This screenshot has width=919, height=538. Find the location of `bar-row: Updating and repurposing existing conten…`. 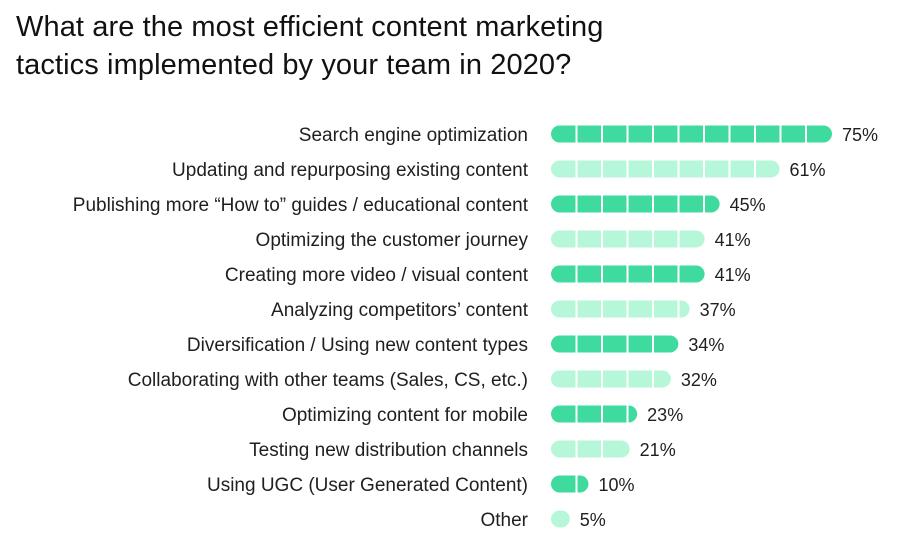

bar-row: Updating and repurposing existing conten… is located at coordinates (499, 170).